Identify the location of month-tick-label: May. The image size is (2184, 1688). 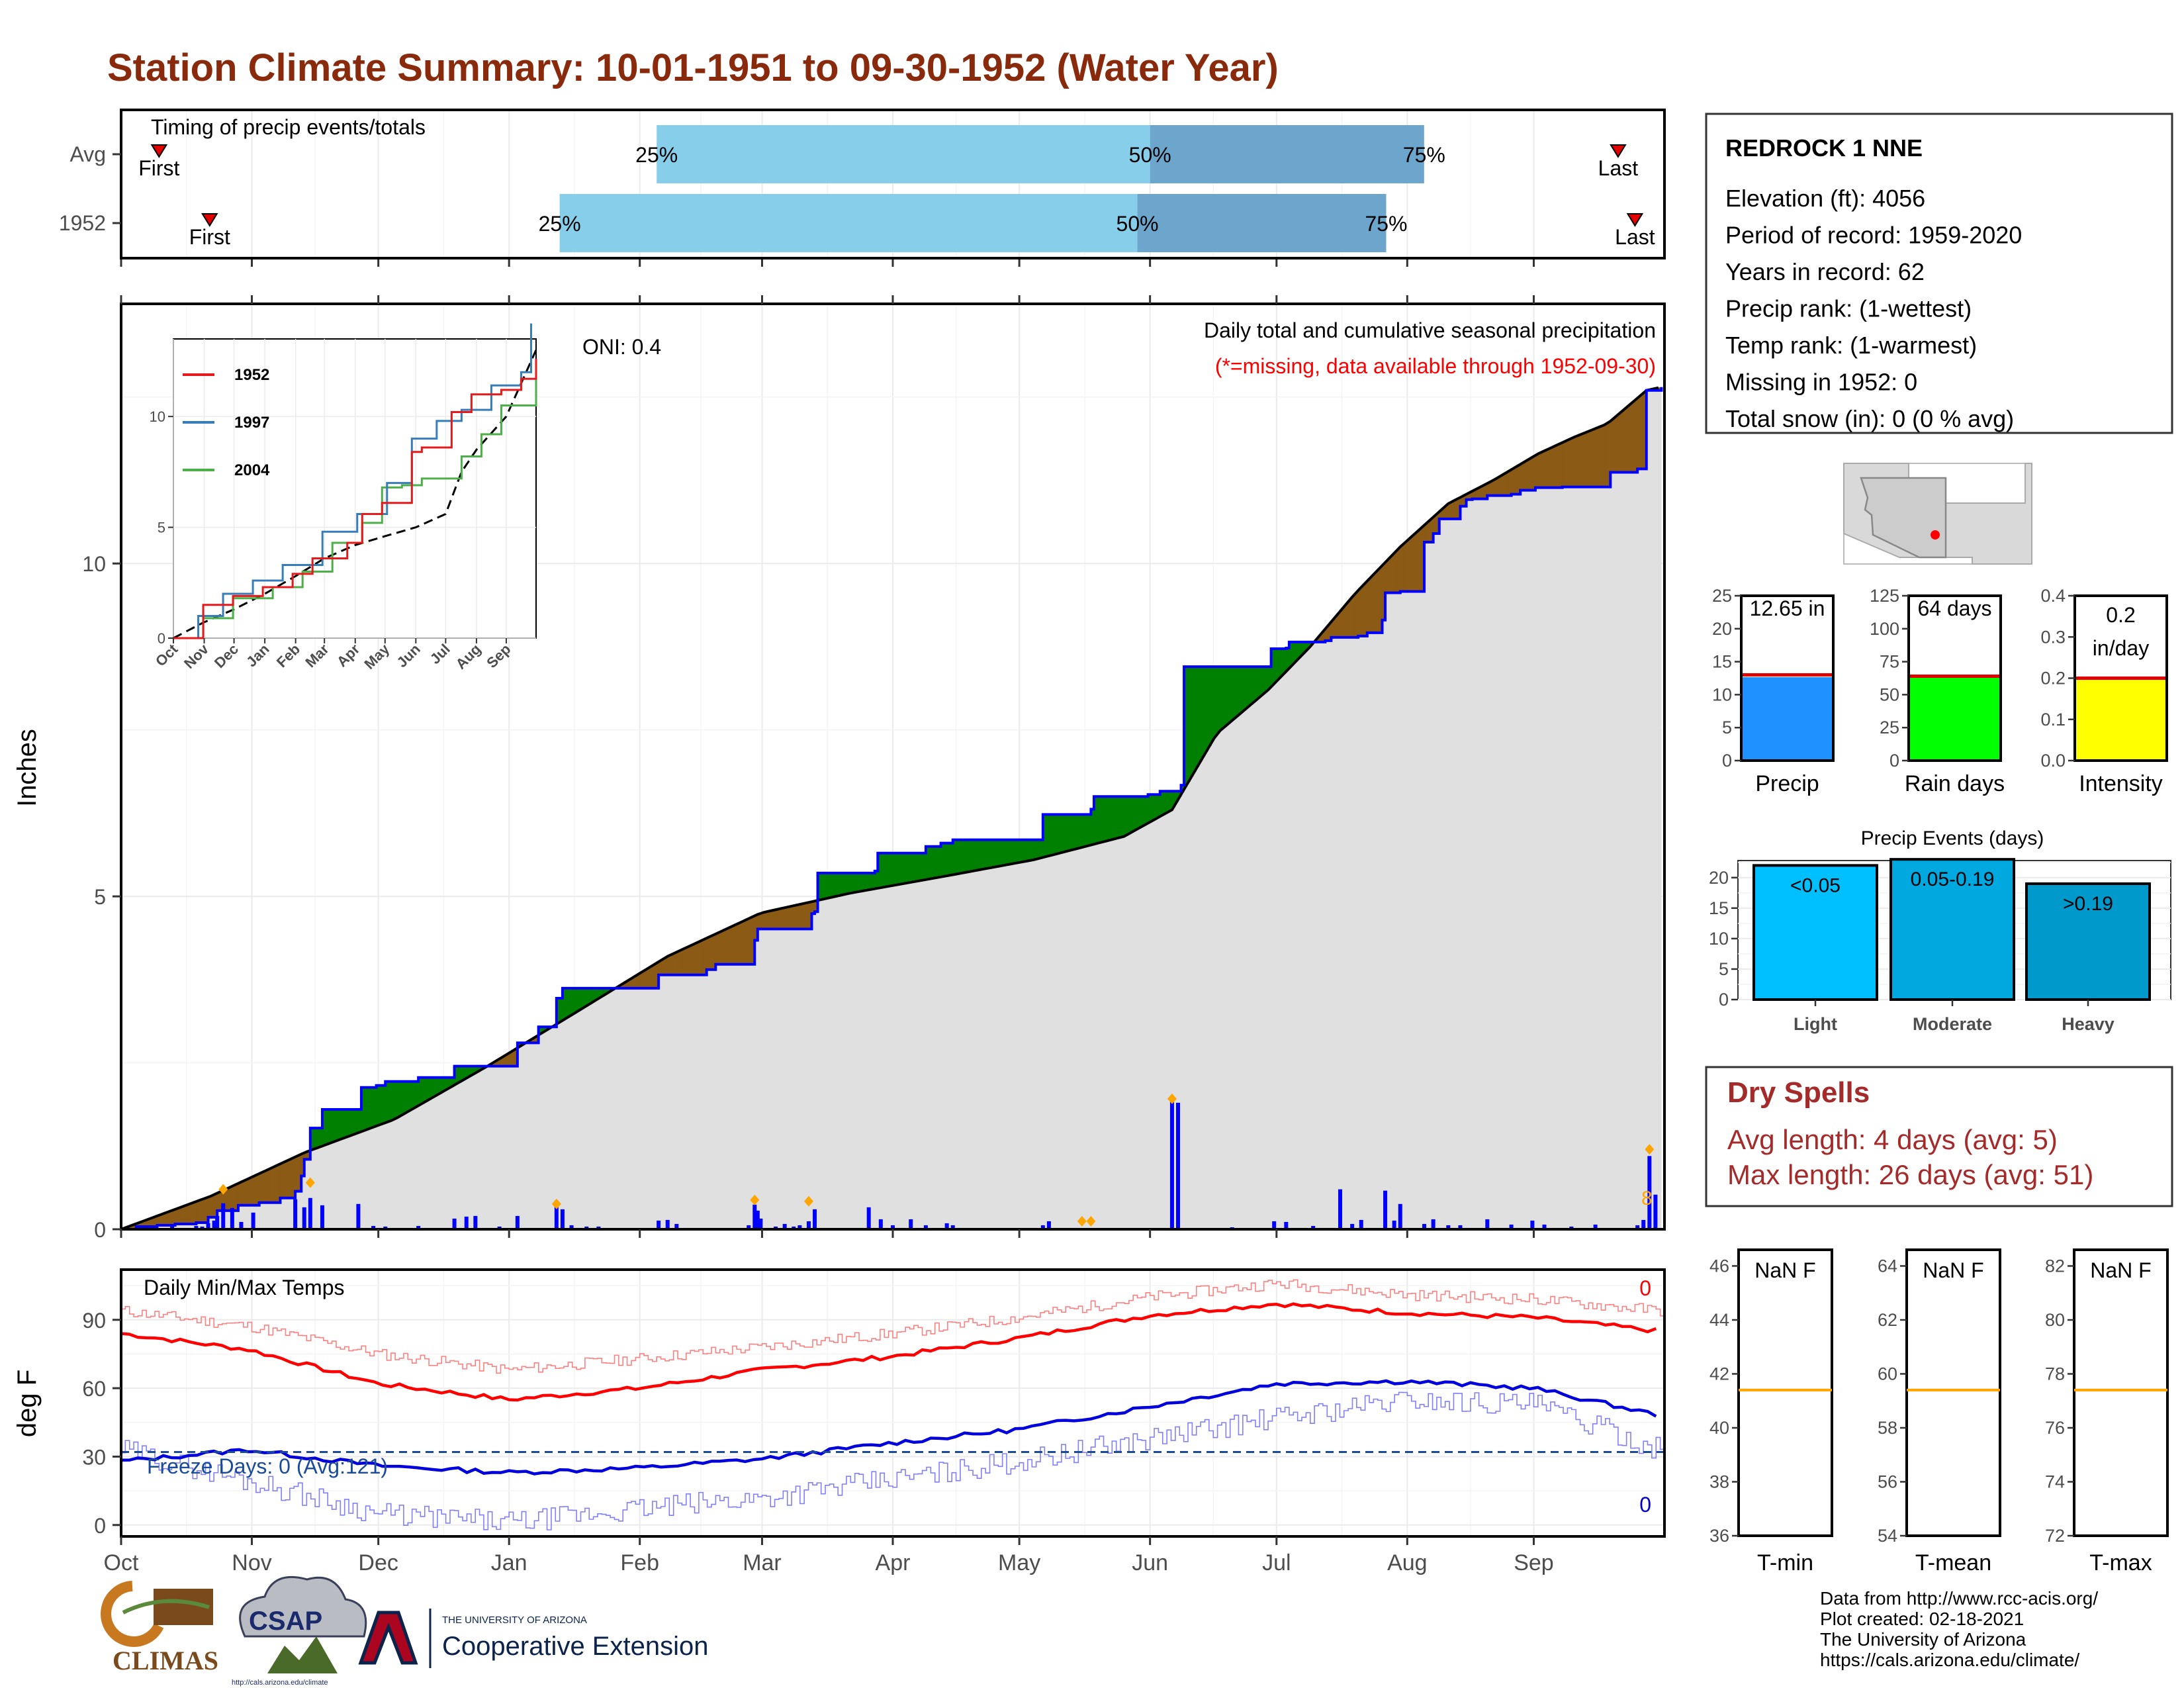
(1019, 1562).